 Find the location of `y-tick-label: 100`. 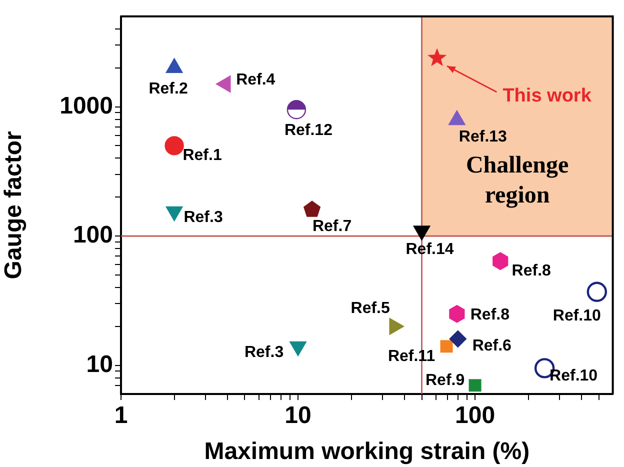

y-tick-label: 100 is located at coordinates (92, 235).